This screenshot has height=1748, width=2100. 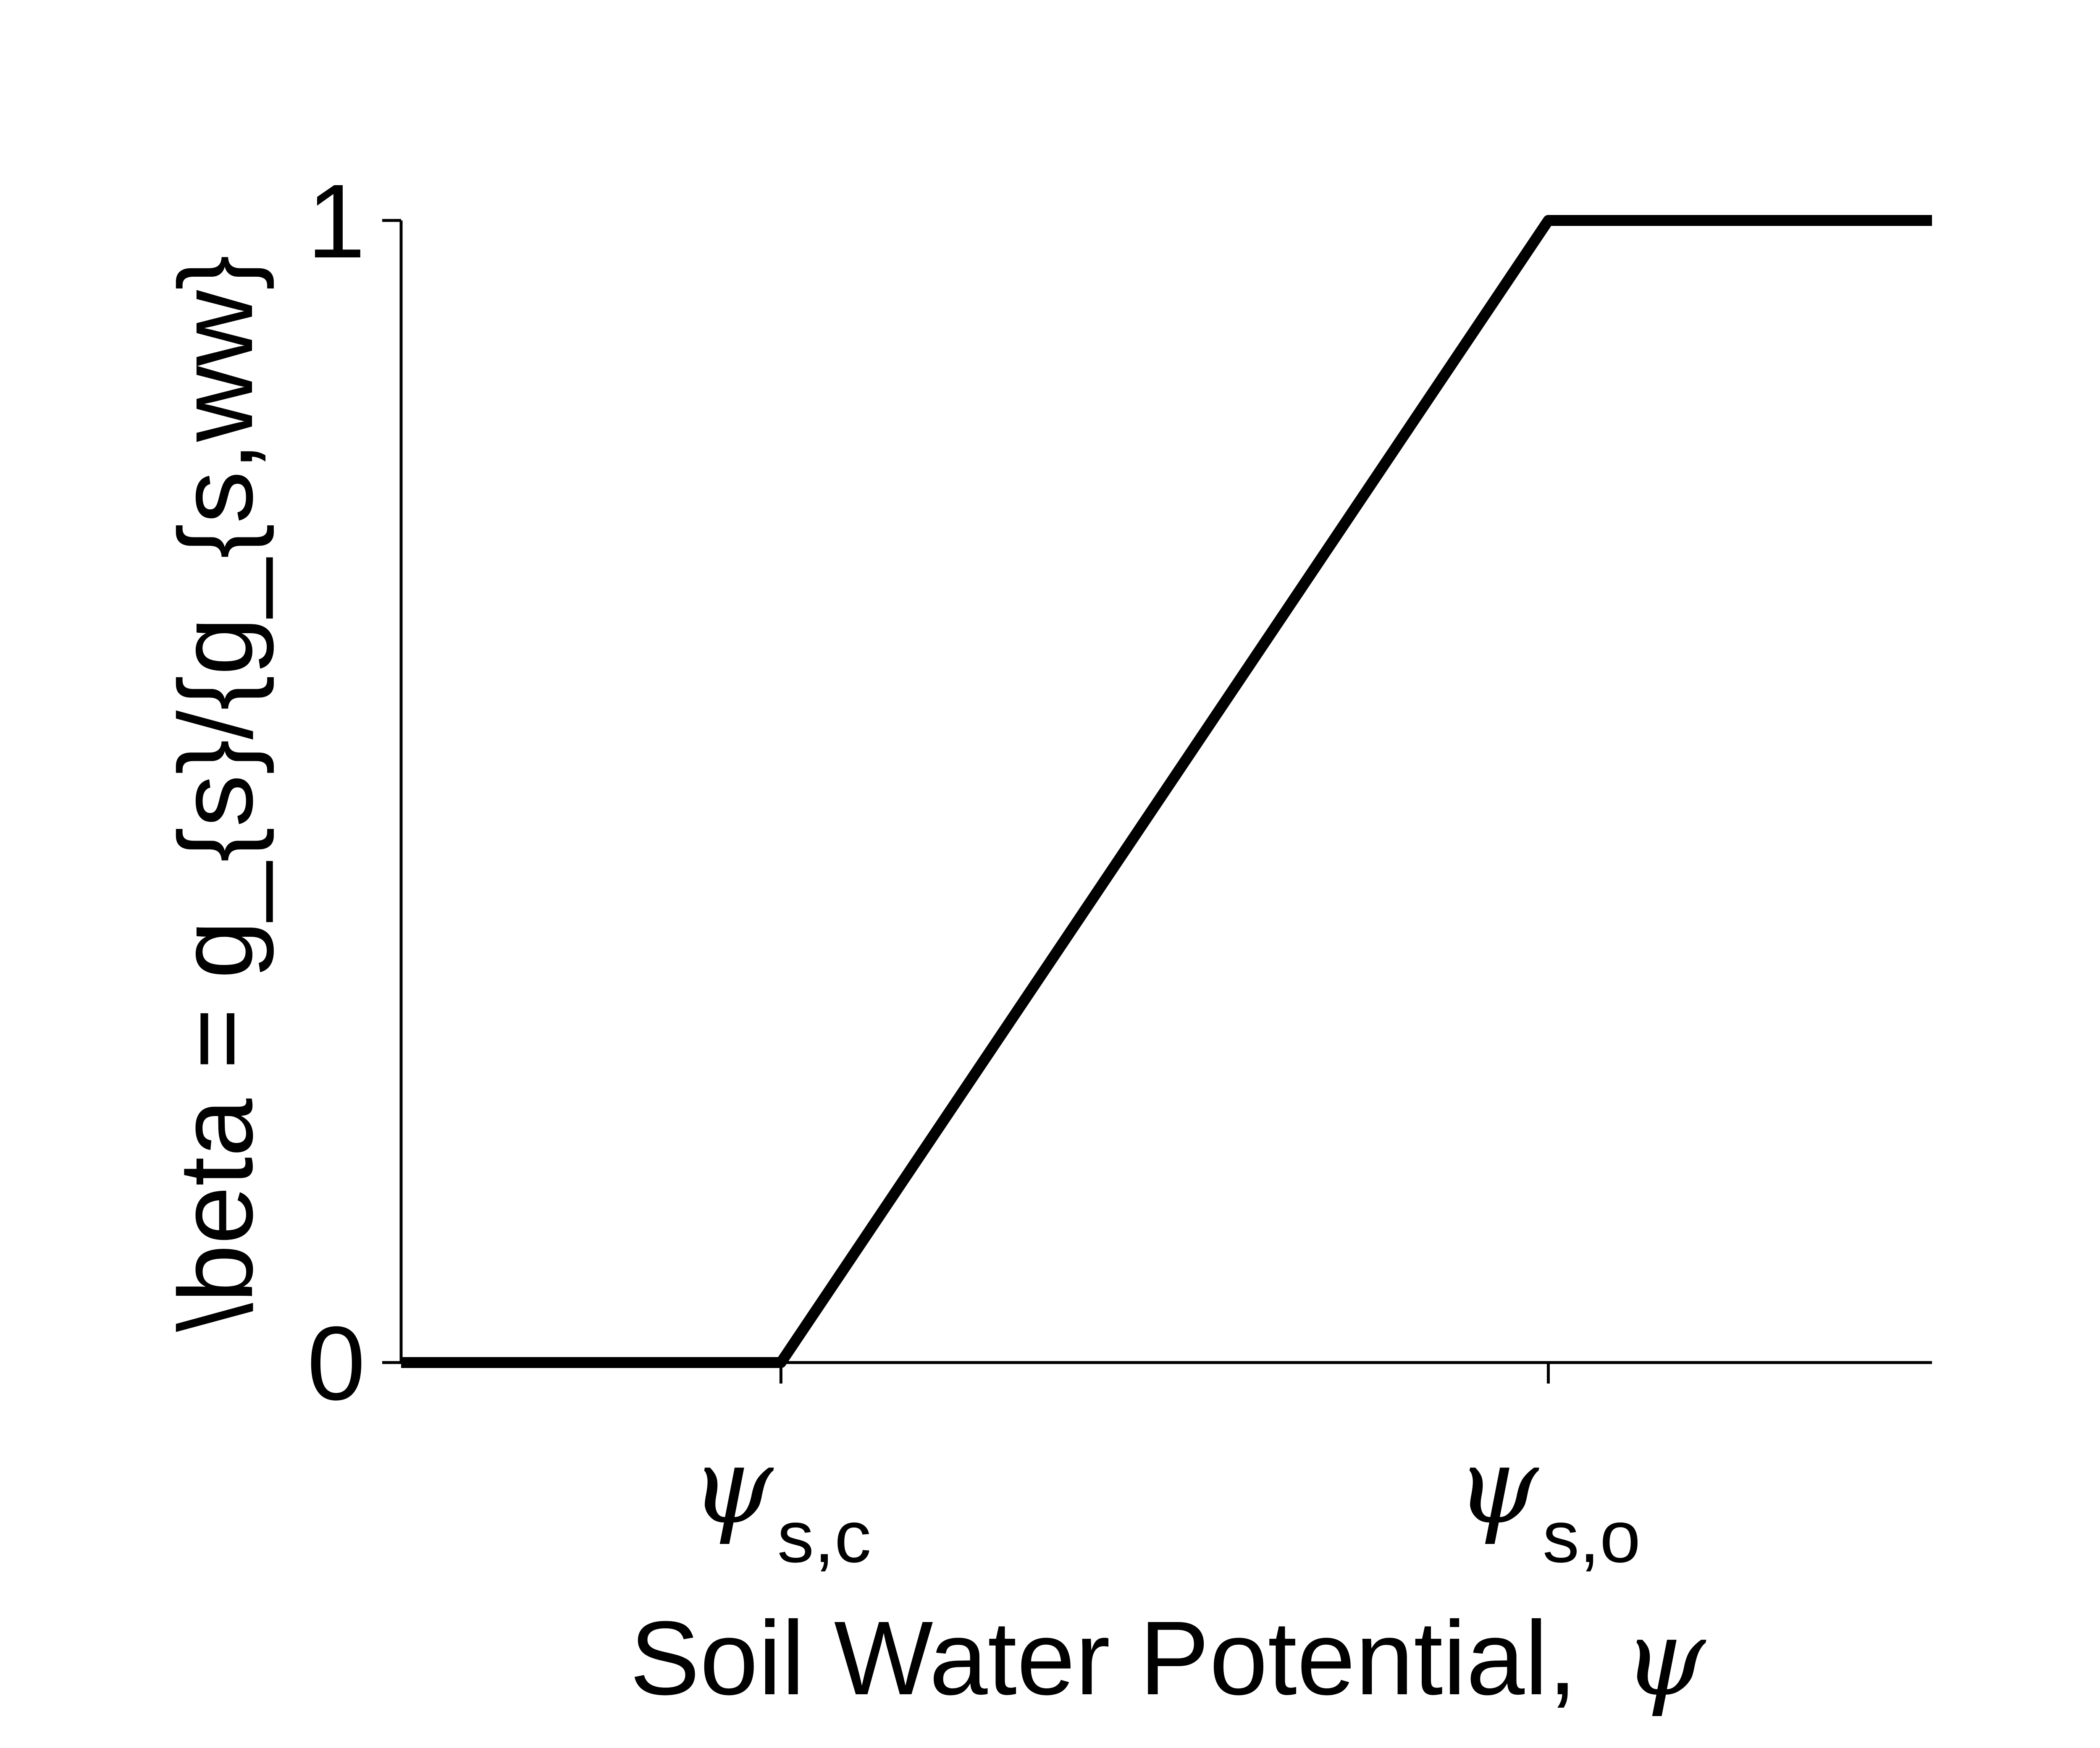 I want to click on x-axis-label-symbol: ψ, so click(x=1664, y=1658).